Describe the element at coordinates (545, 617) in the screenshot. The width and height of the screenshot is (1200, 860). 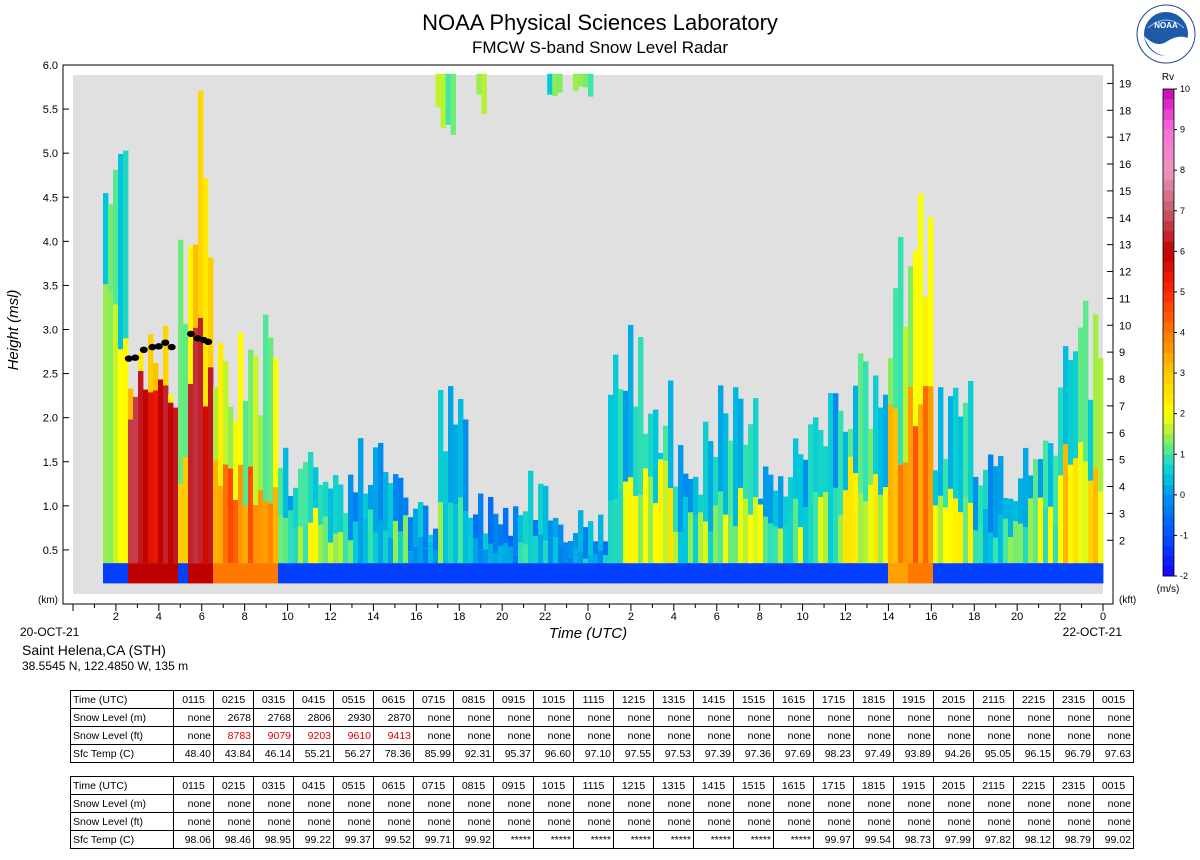
I see `x-tick-label: 22` at that location.